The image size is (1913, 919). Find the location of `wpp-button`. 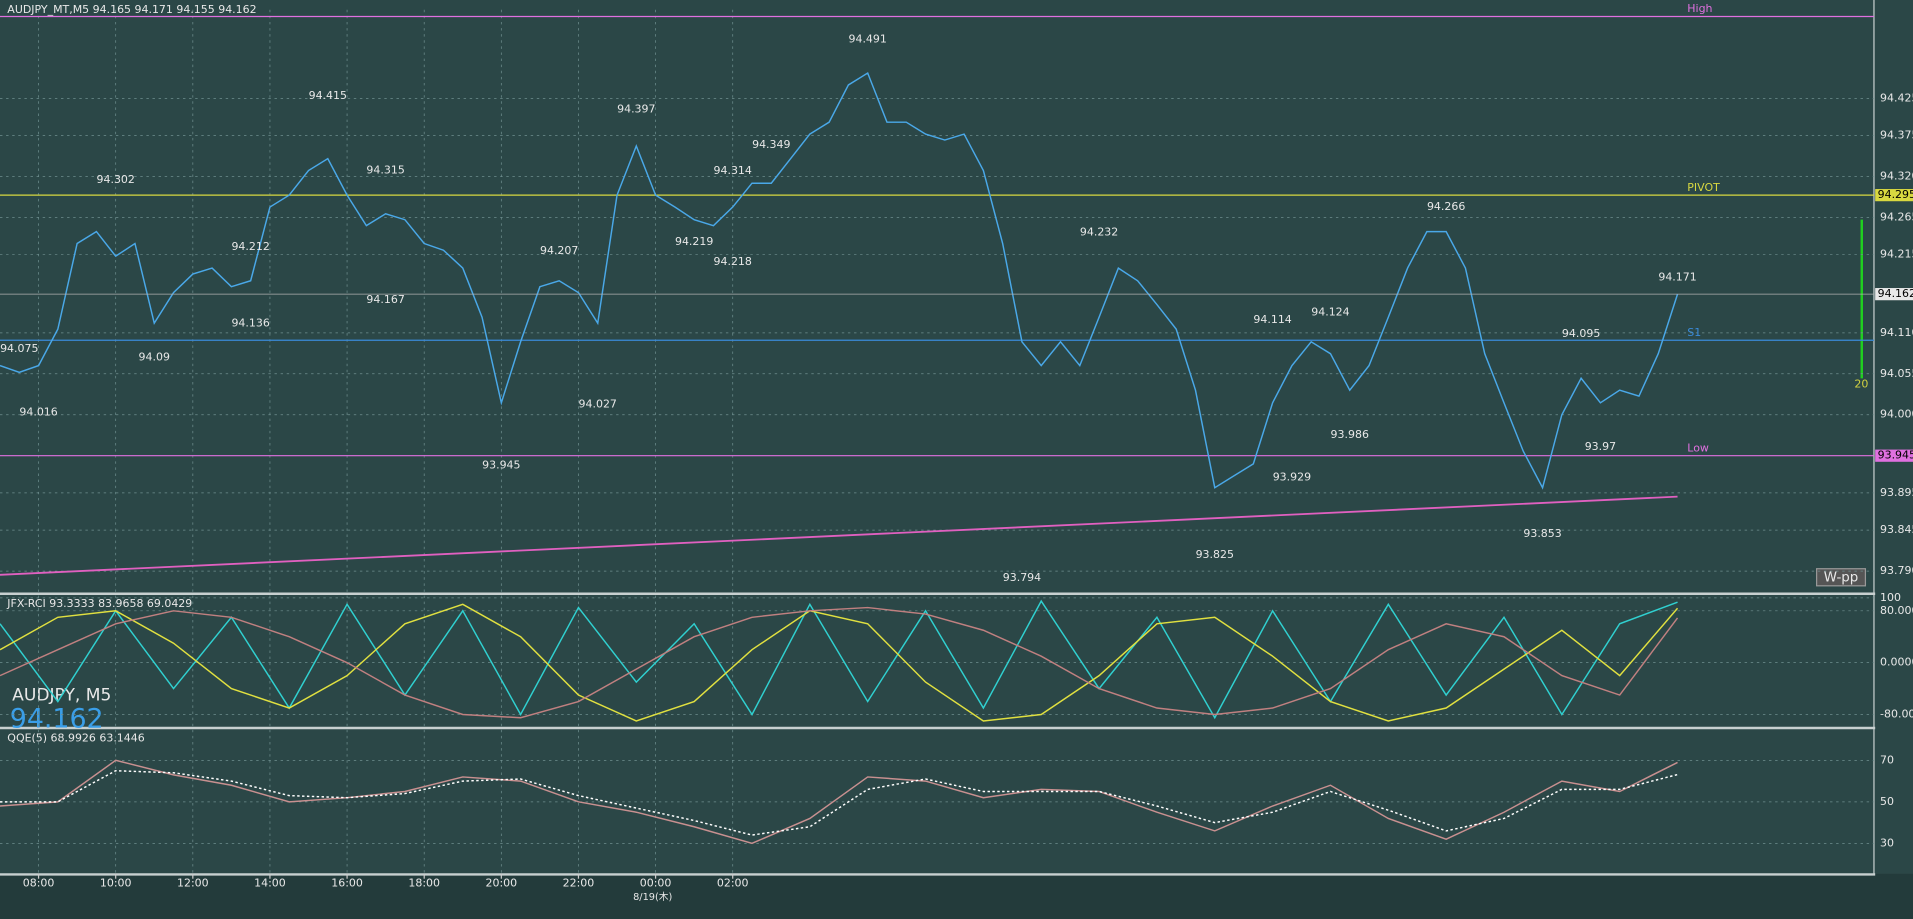

wpp-button is located at coordinates (1841, 577).